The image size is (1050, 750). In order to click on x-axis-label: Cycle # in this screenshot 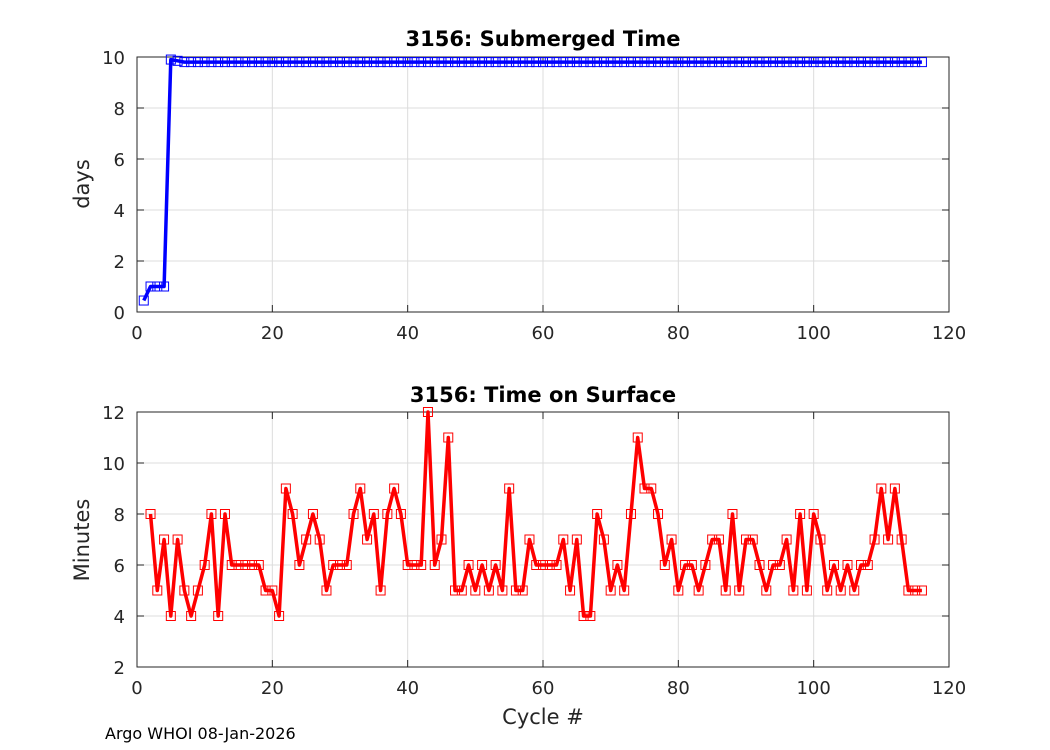, I will do `click(543, 717)`.